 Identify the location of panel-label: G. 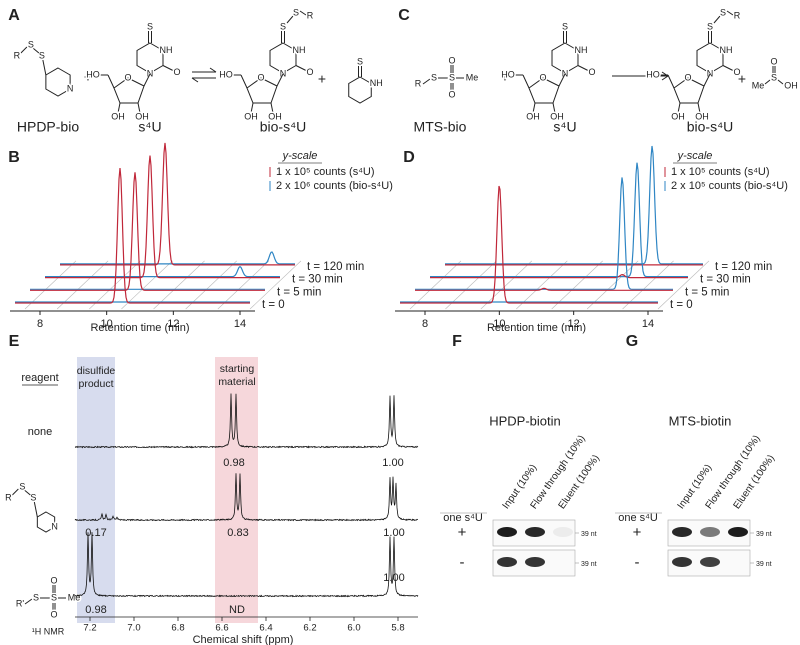
(632, 341).